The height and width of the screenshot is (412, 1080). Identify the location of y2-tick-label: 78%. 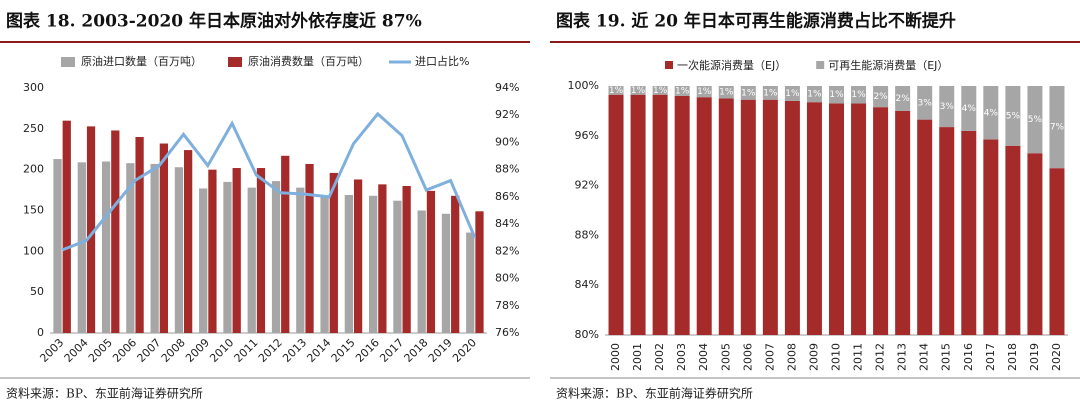
(507, 305).